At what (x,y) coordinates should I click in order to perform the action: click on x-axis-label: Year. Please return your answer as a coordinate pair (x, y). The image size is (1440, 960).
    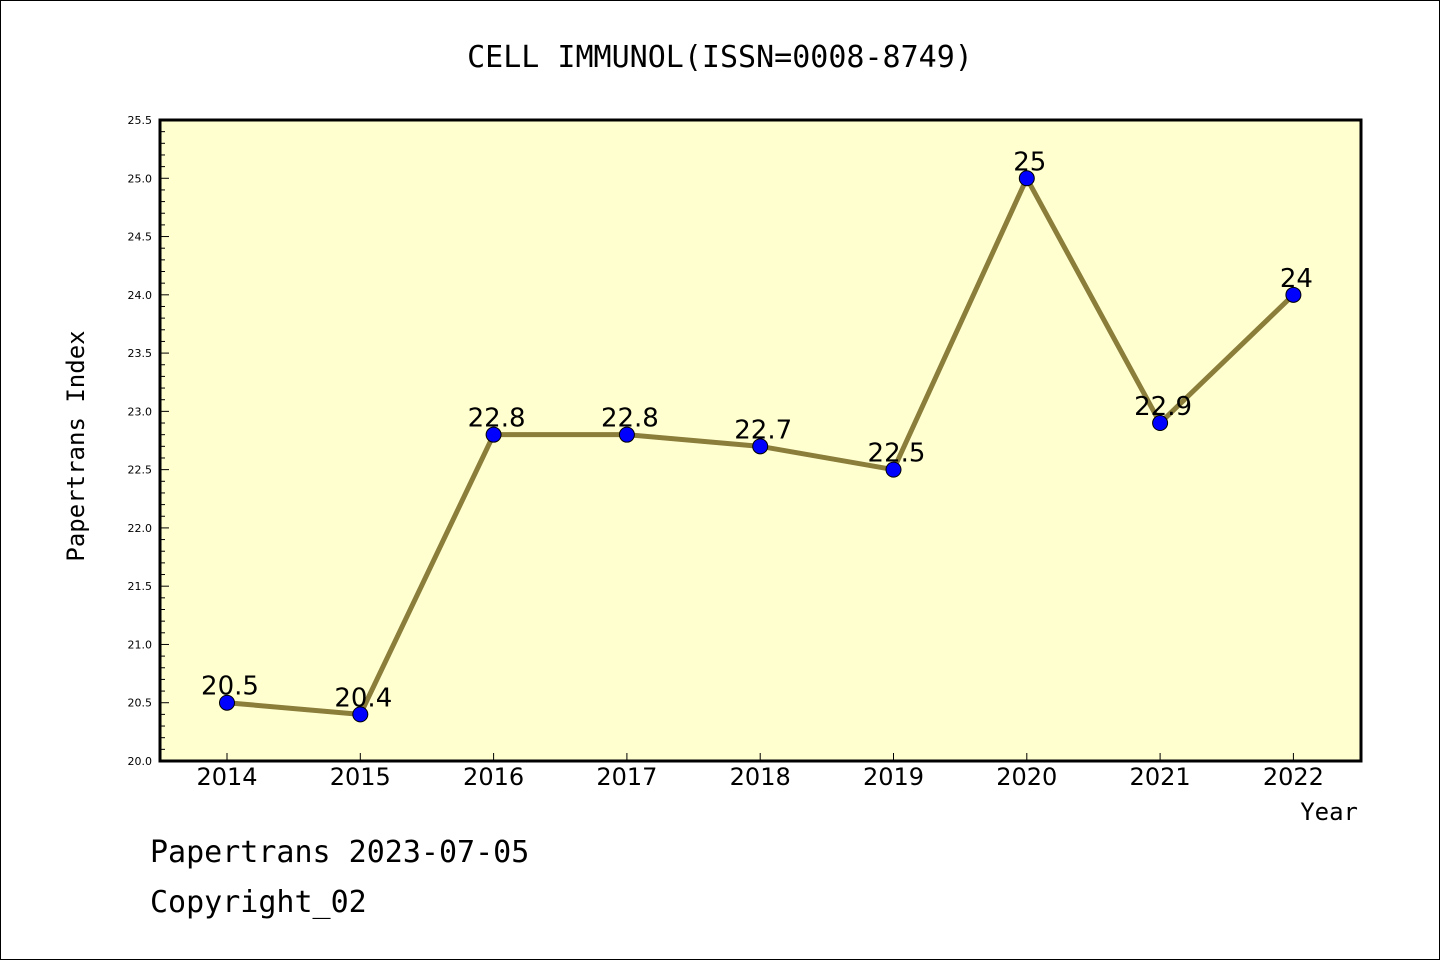
    Looking at the image, I should click on (1329, 812).